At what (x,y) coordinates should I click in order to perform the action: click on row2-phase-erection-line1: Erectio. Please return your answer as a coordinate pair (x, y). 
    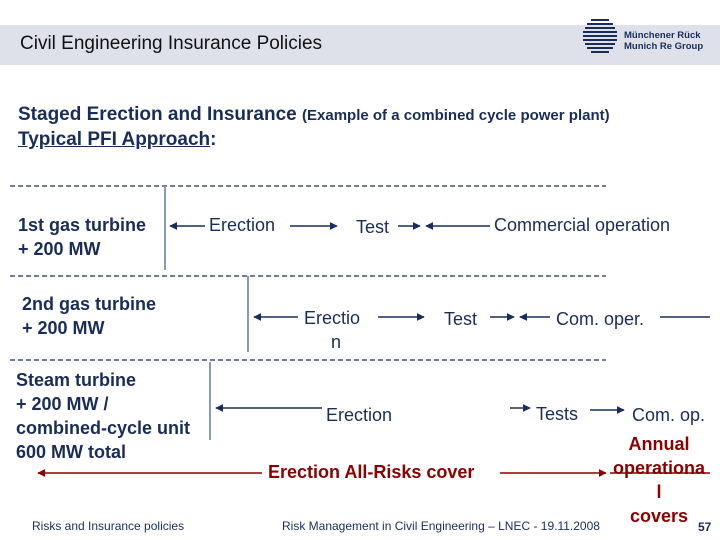
    Looking at the image, I should click on (332, 318).